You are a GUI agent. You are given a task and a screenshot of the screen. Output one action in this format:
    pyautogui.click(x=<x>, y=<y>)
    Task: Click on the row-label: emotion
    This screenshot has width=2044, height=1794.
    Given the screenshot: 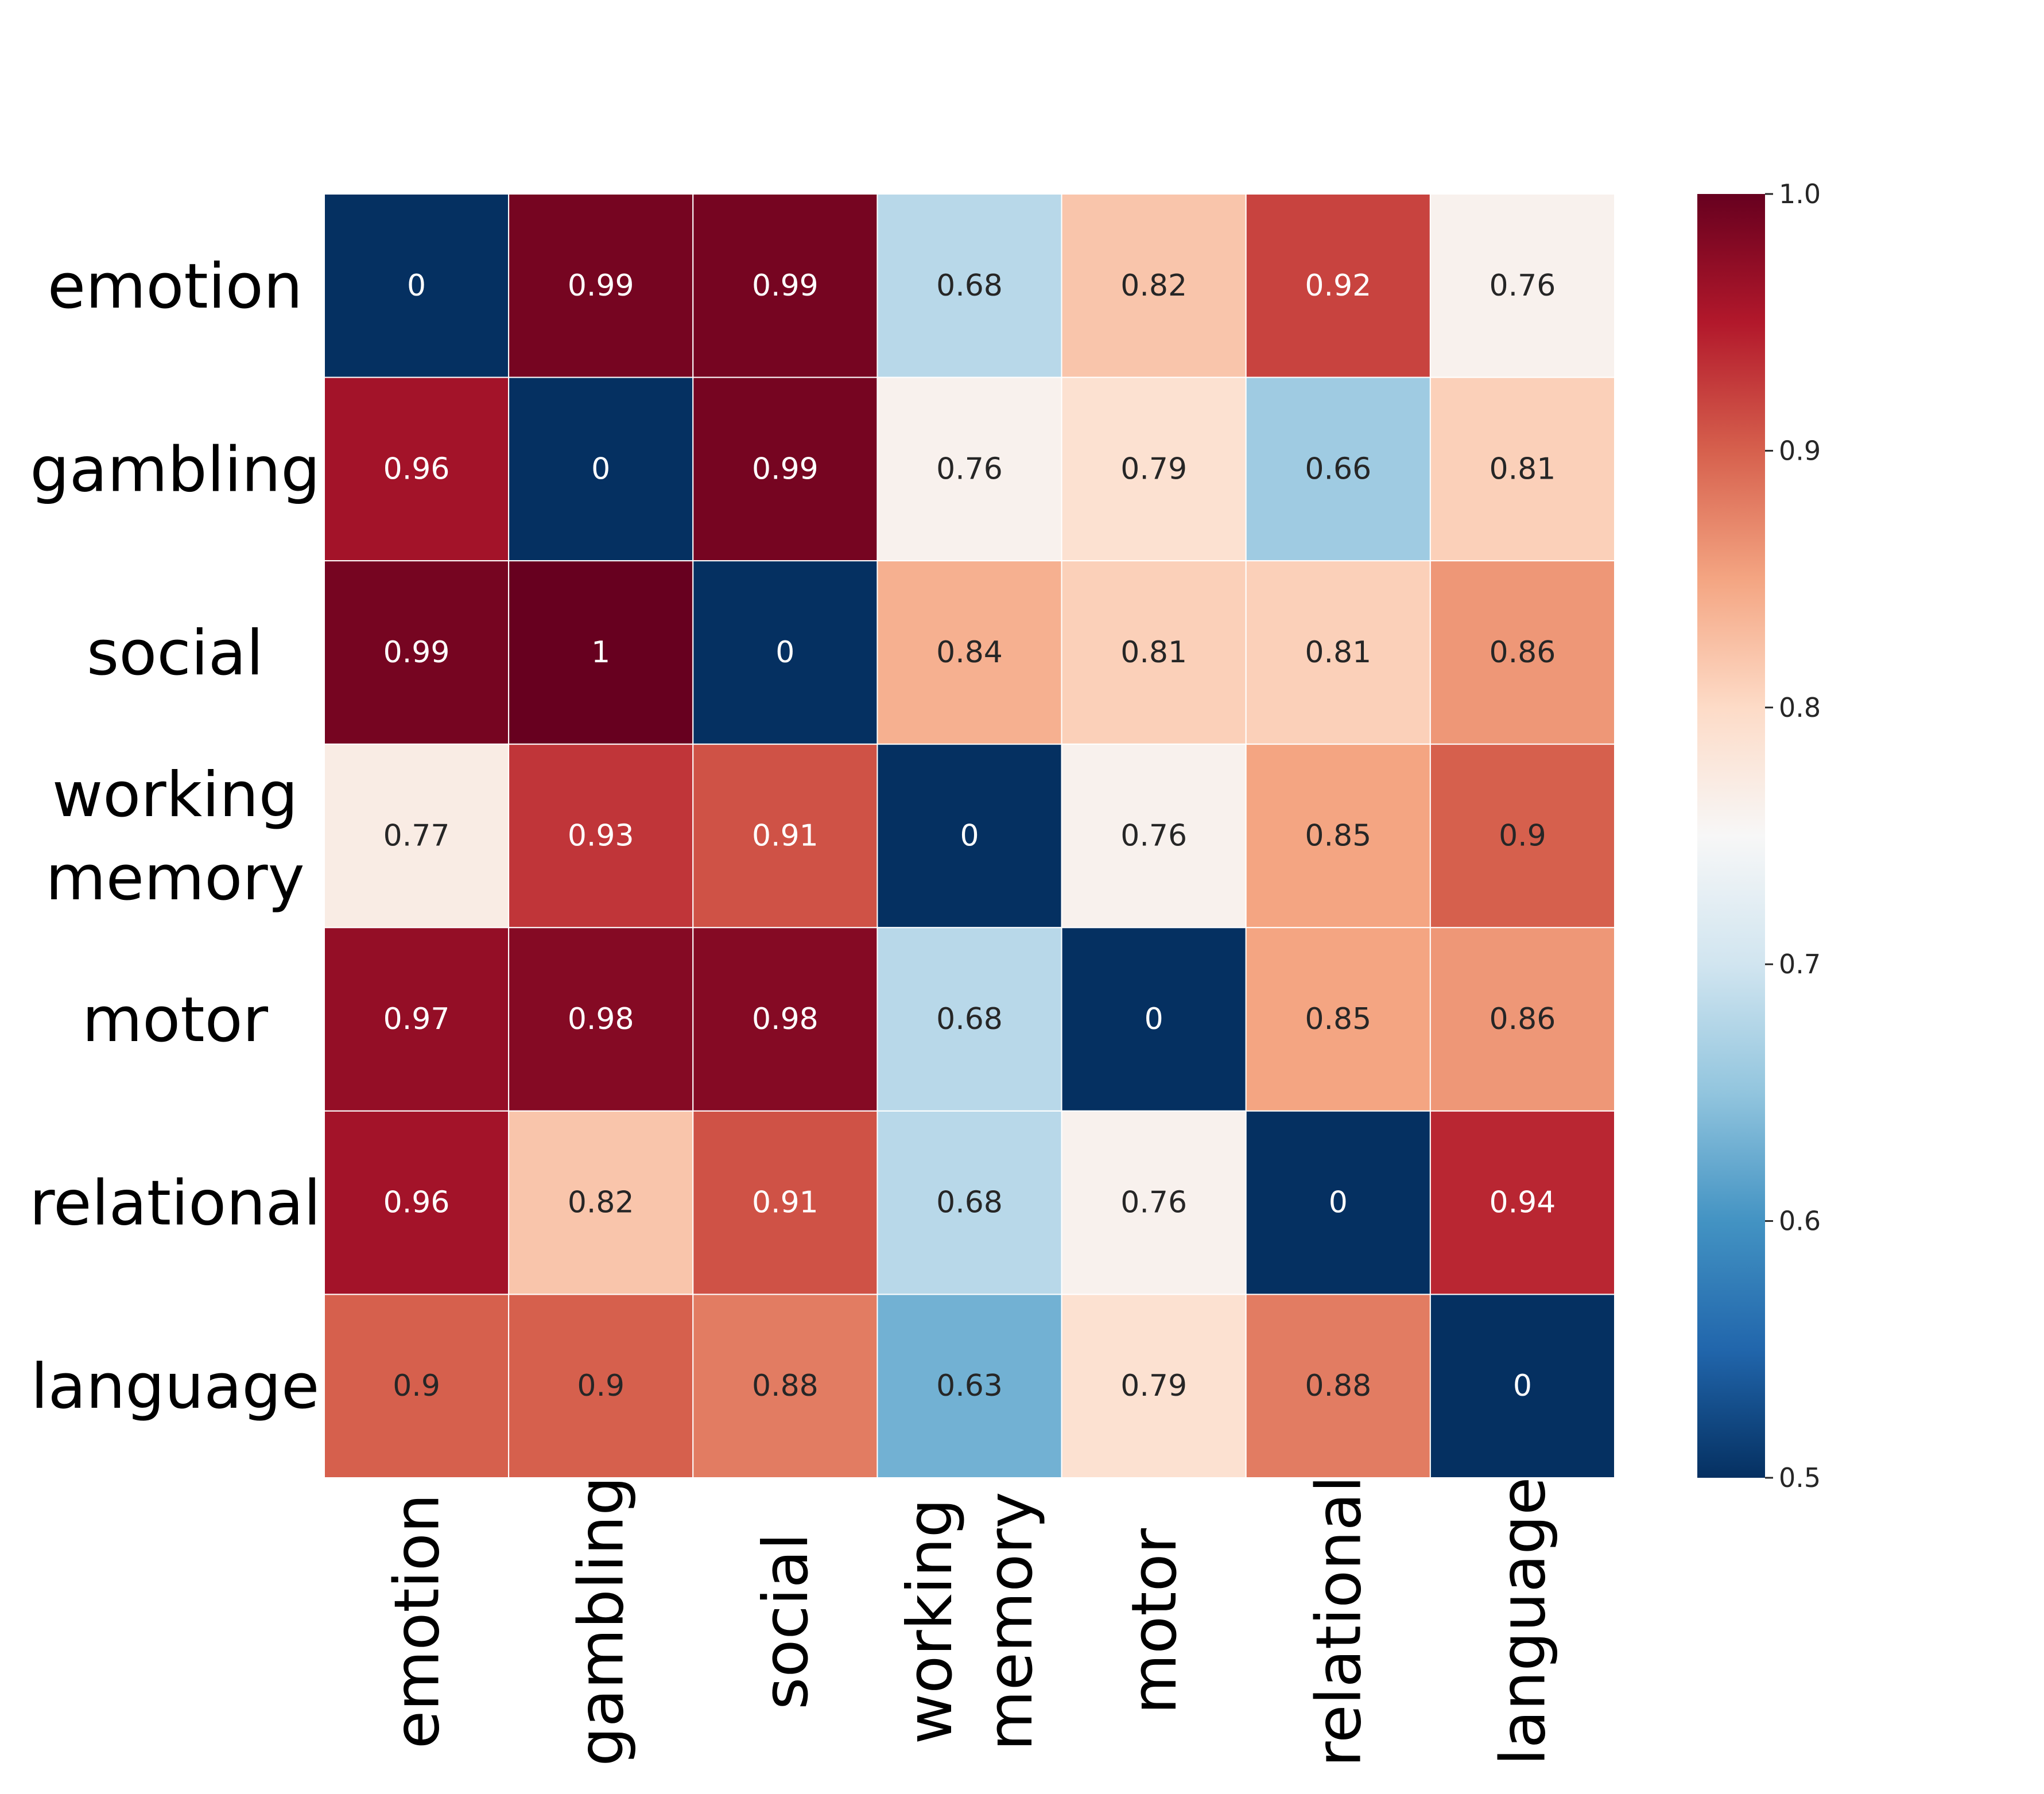 What is the action you would take?
    pyautogui.click(x=175, y=287)
    